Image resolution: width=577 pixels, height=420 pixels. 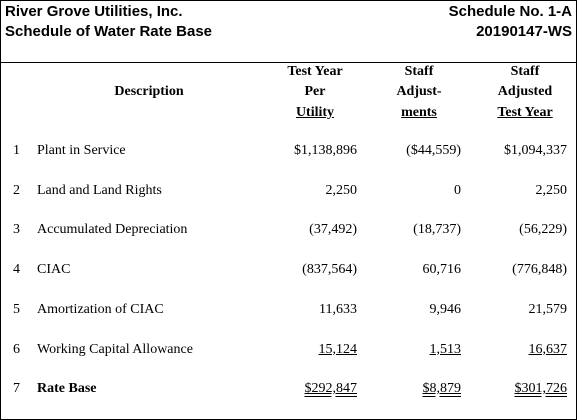 I want to click on schedule-title: Schedule of Water Rate Base, so click(x=109, y=31).